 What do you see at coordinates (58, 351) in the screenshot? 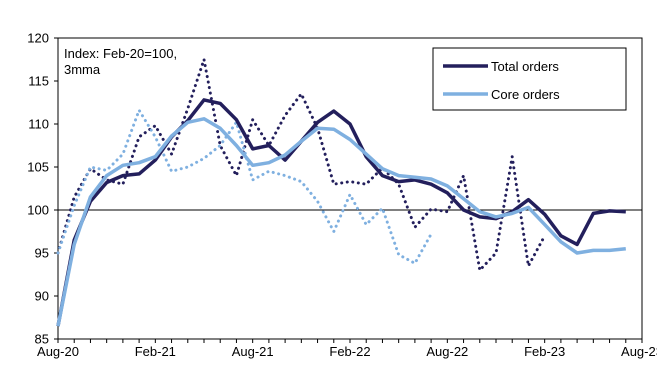
I see `x-tick-label-Aug-20: Aug-20` at bounding box center [58, 351].